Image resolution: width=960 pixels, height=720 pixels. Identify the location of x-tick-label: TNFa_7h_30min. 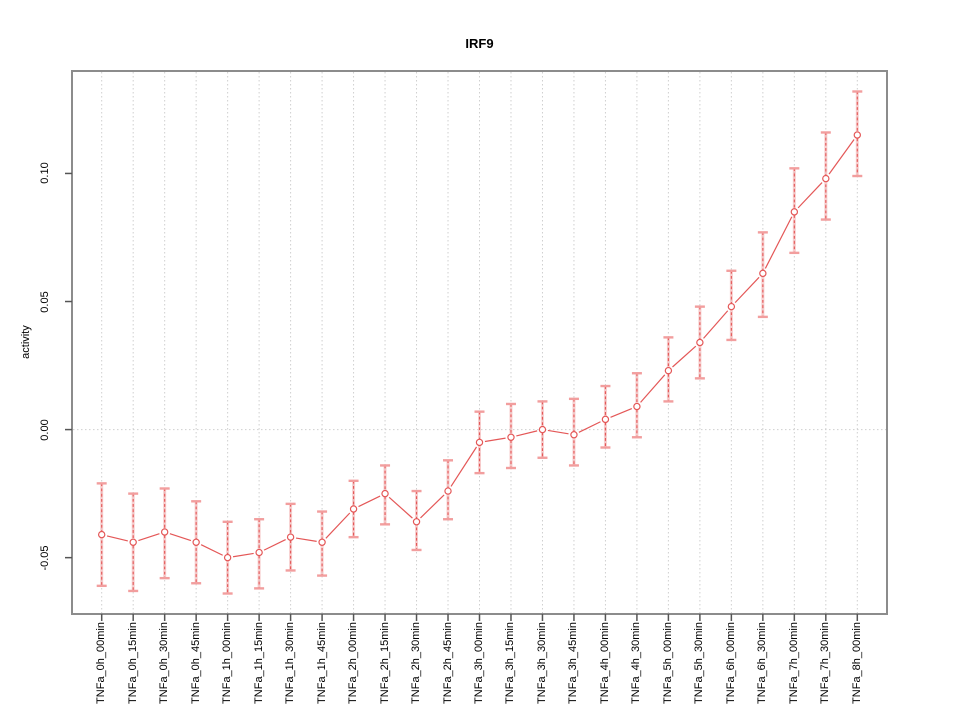
(825, 663).